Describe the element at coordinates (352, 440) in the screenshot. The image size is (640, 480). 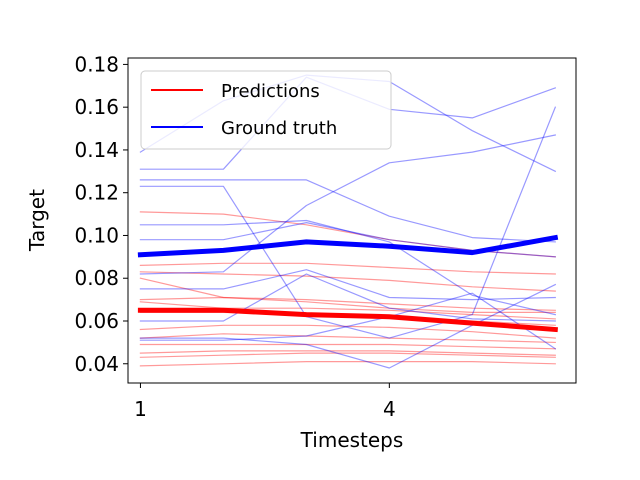
I see `x-axis-label: Timesteps` at that location.